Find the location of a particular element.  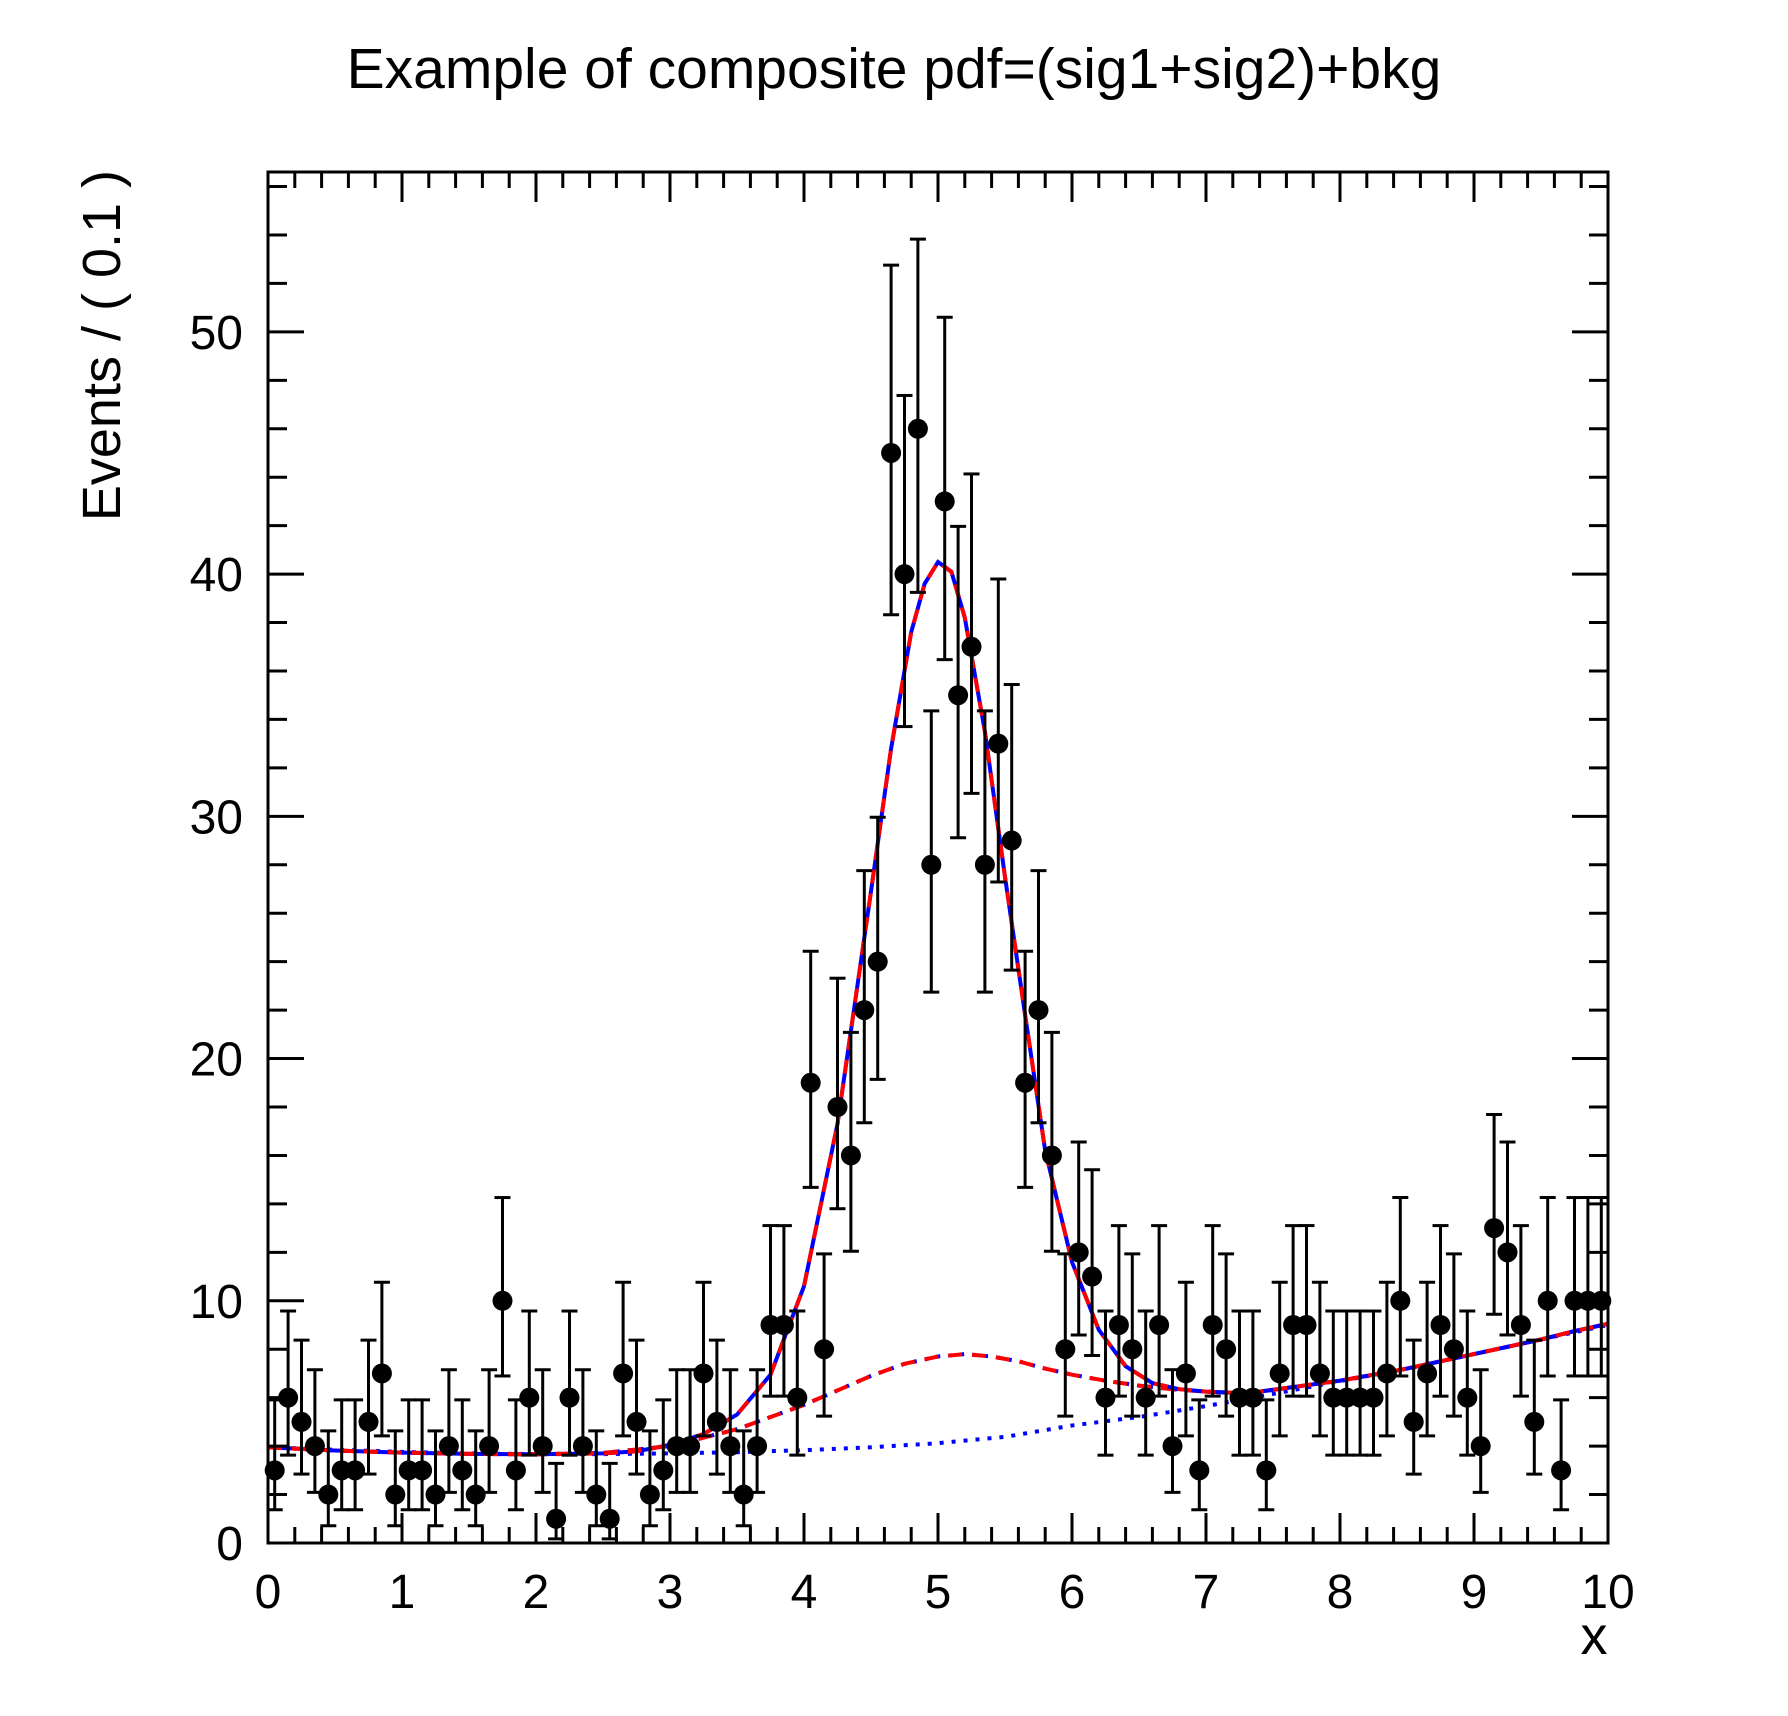

x-tick-label: 3 is located at coordinates (670, 1592).